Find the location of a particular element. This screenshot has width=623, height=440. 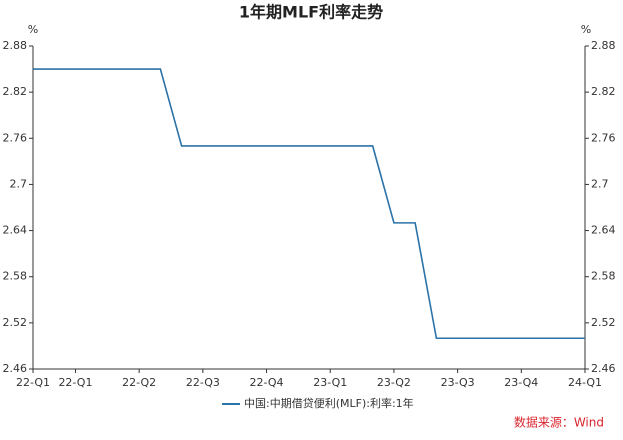

y-tick-label: 2.82 is located at coordinates (15, 91).